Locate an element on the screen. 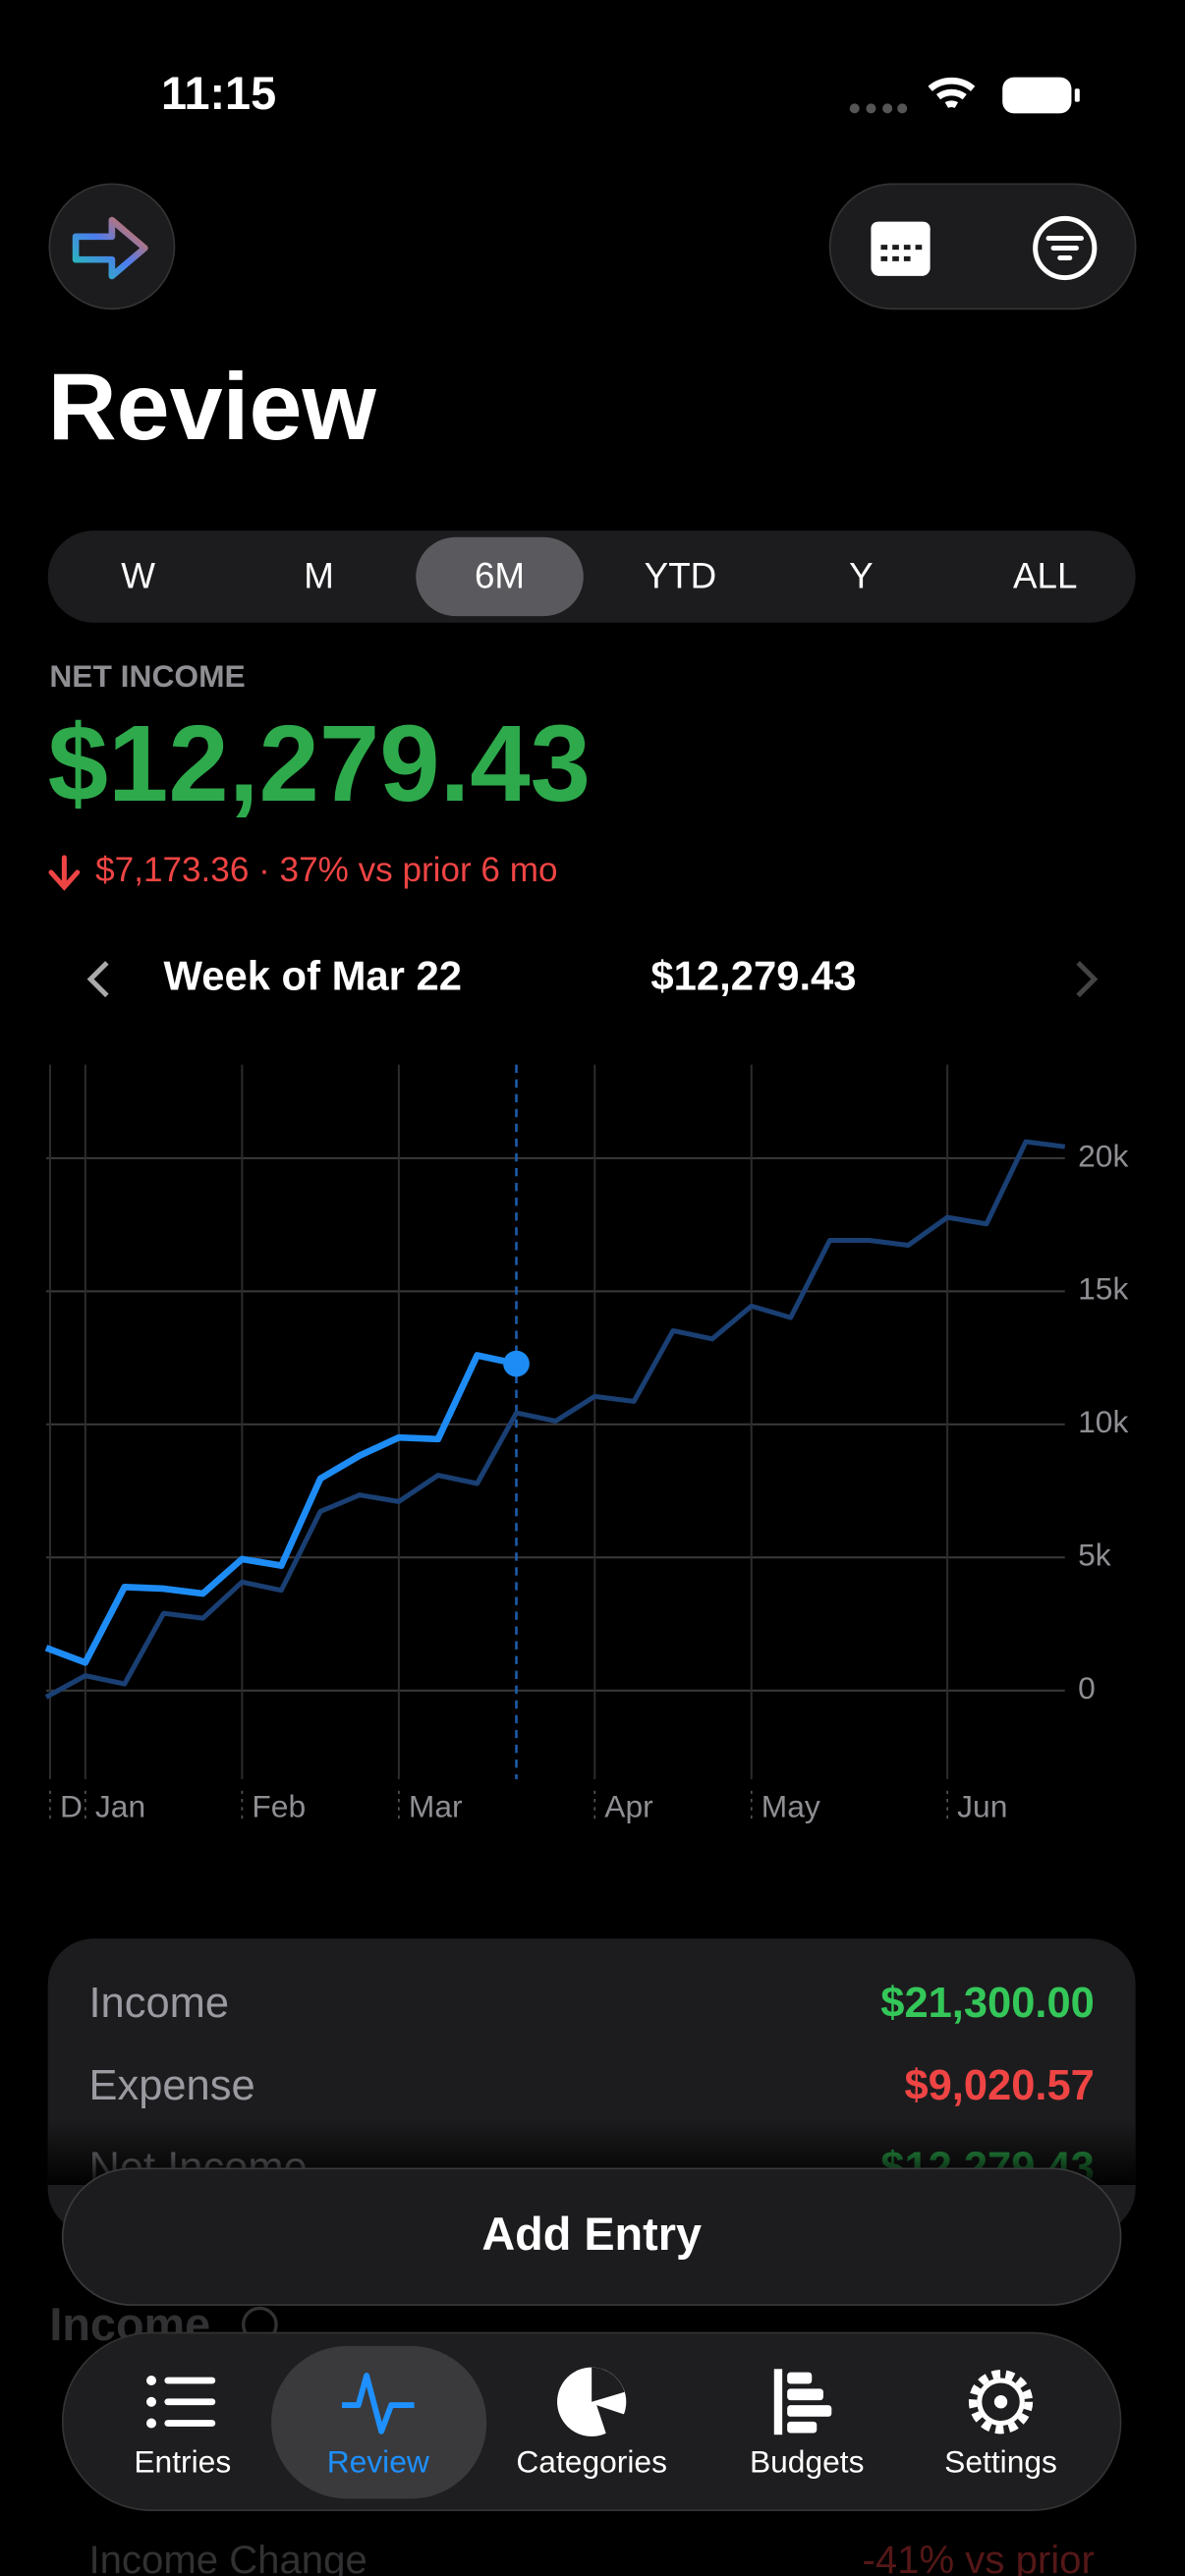  tab-label: Categories is located at coordinates (592, 2462).